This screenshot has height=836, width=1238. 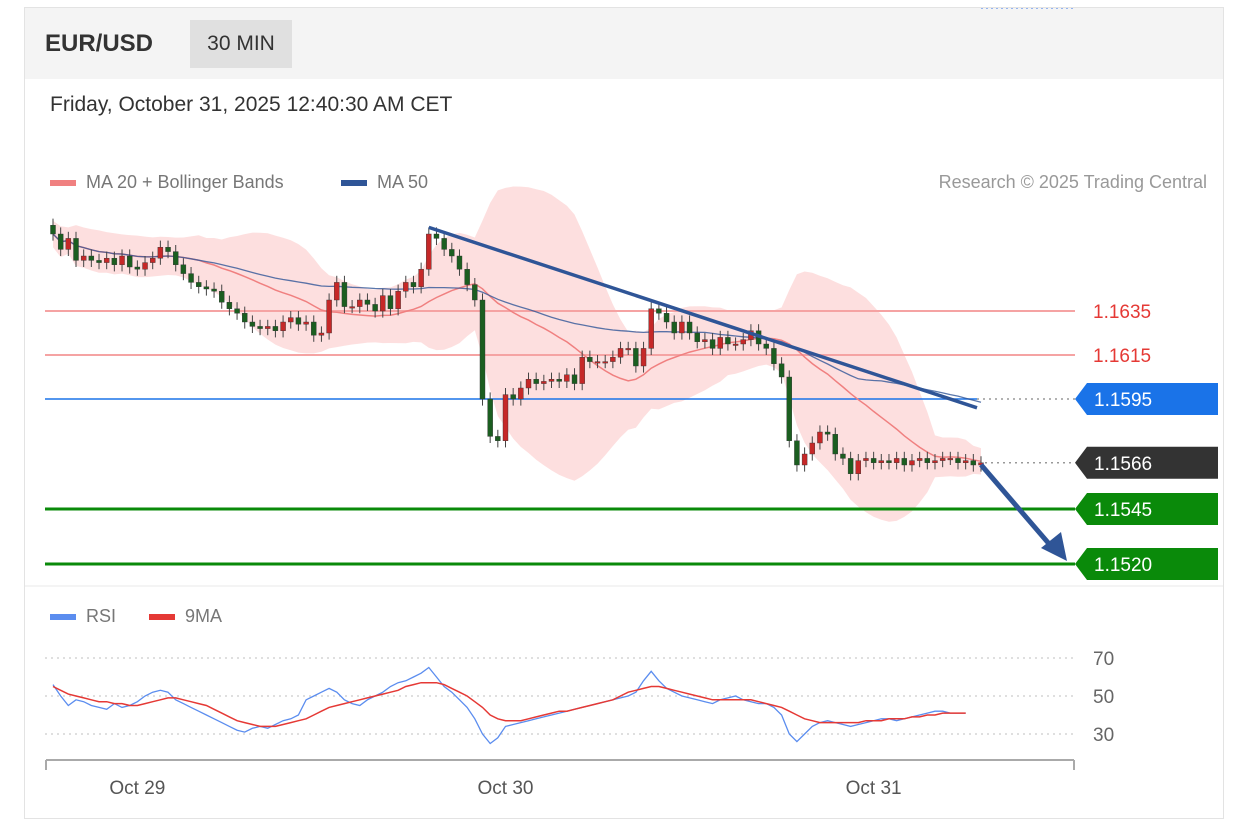 What do you see at coordinates (1122, 356) in the screenshot?
I see `resistance-label-1: 1.1615` at bounding box center [1122, 356].